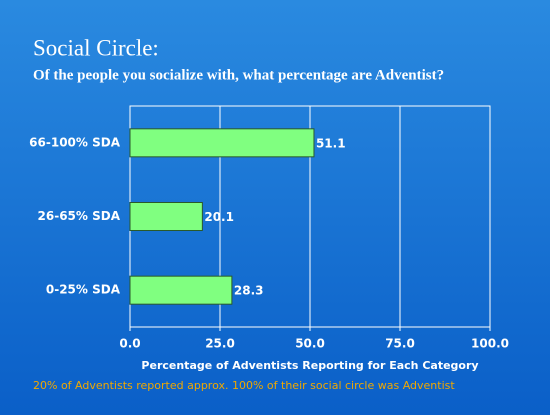 The height and width of the screenshot is (415, 550). Describe the element at coordinates (96, 47) in the screenshot. I see `chart-title: Social Circle:` at that location.